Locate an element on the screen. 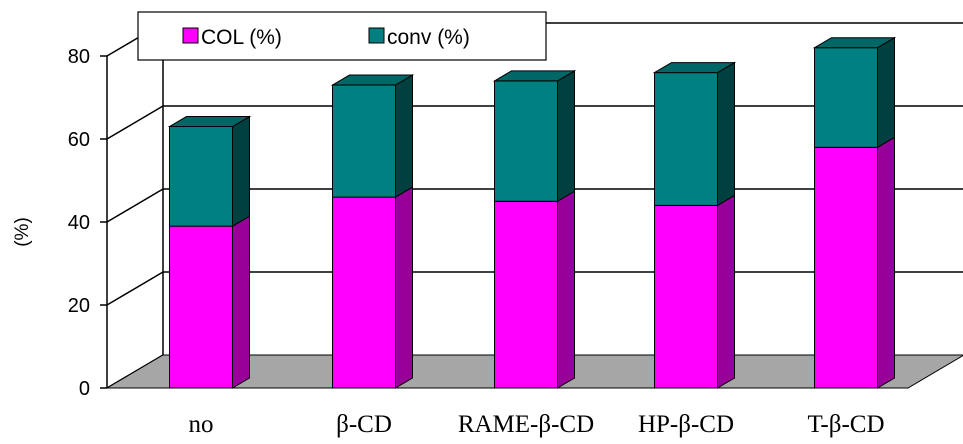  y-axis: 0 20 40 60 80 is located at coordinates (88, 223).